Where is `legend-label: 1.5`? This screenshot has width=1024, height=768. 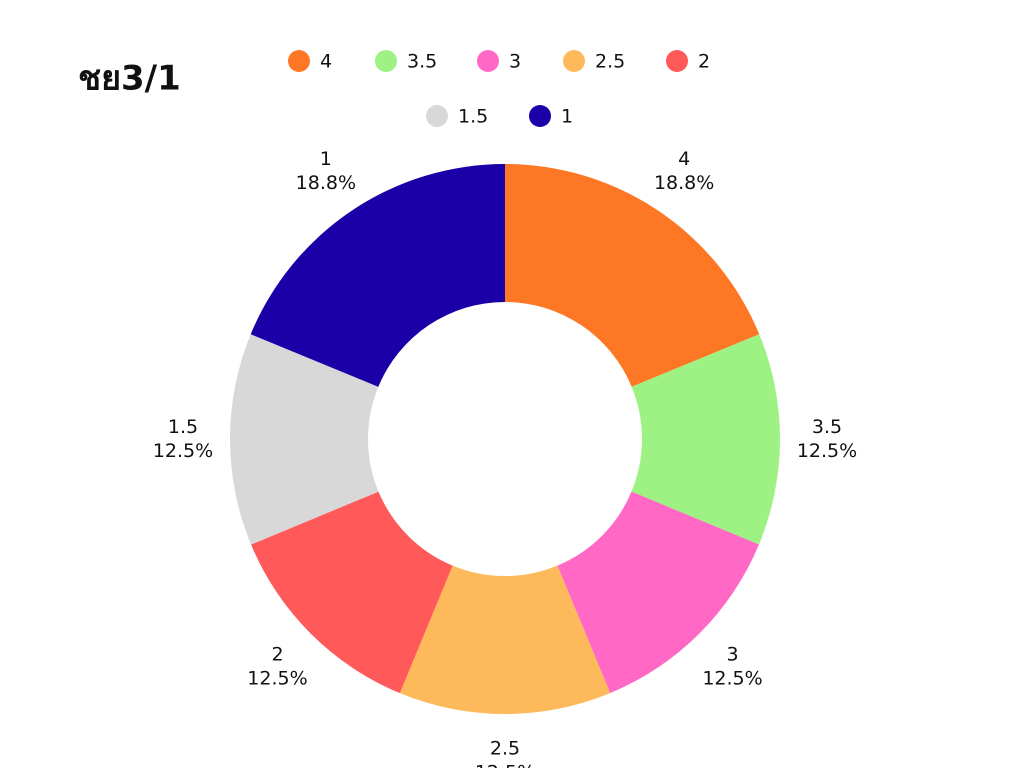
legend-label: 1.5 is located at coordinates (473, 117).